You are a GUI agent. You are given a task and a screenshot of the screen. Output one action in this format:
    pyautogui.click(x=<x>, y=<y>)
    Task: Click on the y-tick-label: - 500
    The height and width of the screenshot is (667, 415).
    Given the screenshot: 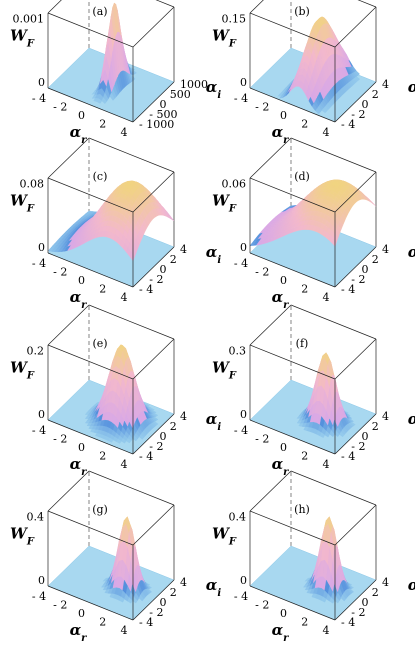 What is the action you would take?
    pyautogui.click(x=163, y=114)
    